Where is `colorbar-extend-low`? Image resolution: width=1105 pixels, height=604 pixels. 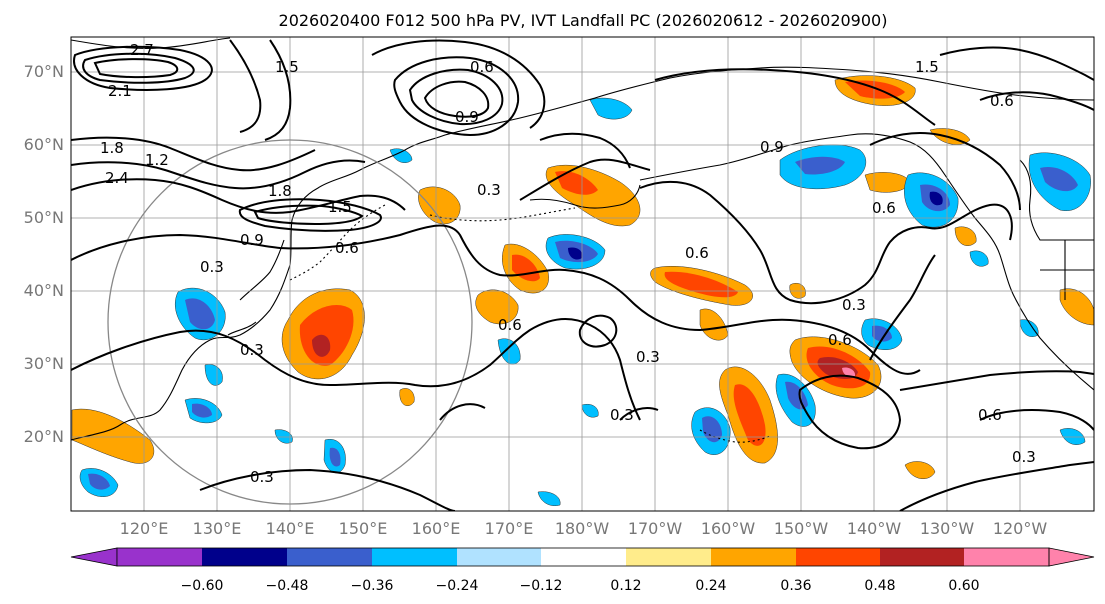
colorbar-extend-low is located at coordinates (94, 557).